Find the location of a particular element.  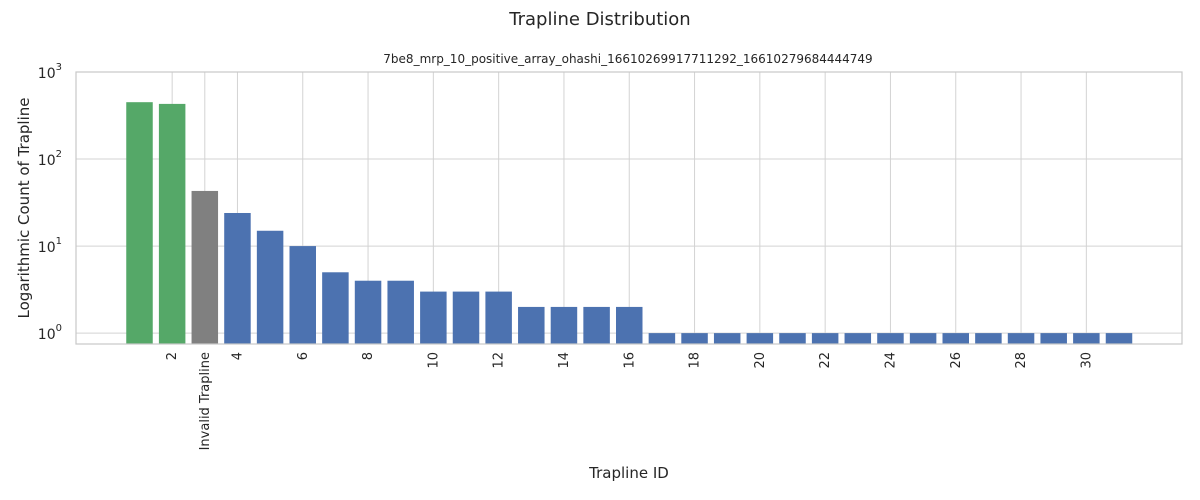

x-tick-label: 14 is located at coordinates (564, 360).